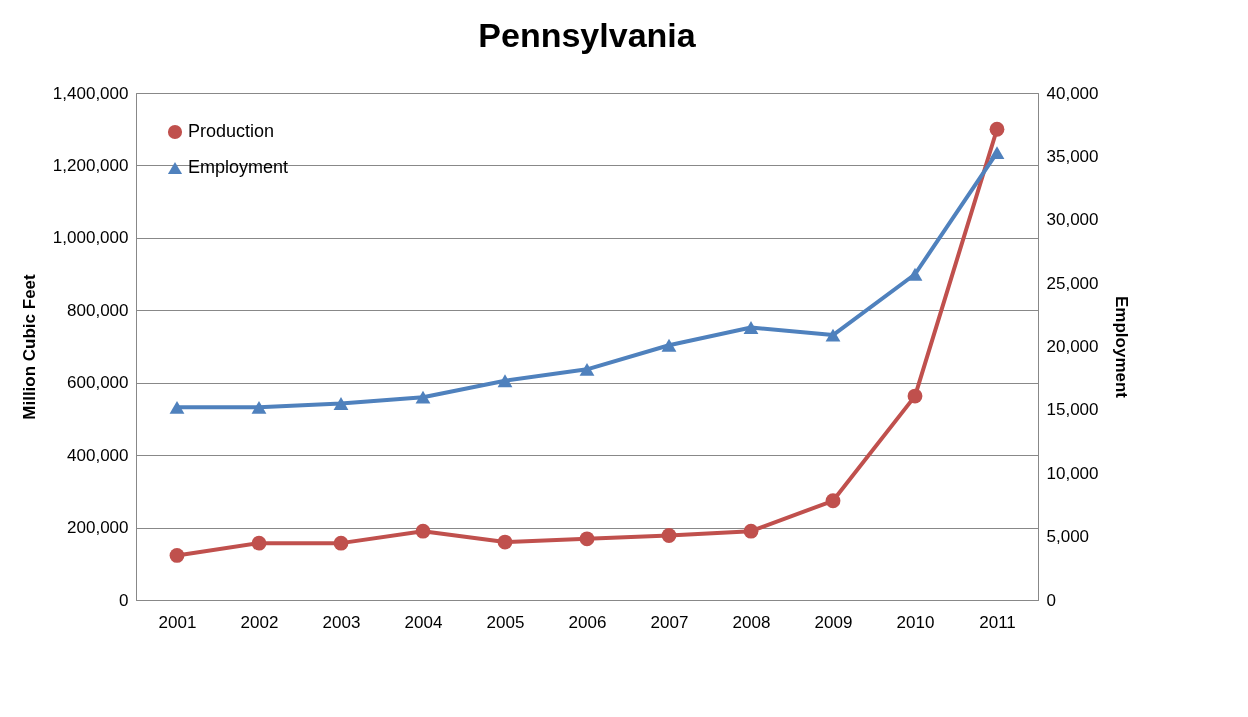  I want to click on x-tick-label: 2003, so click(341, 622).